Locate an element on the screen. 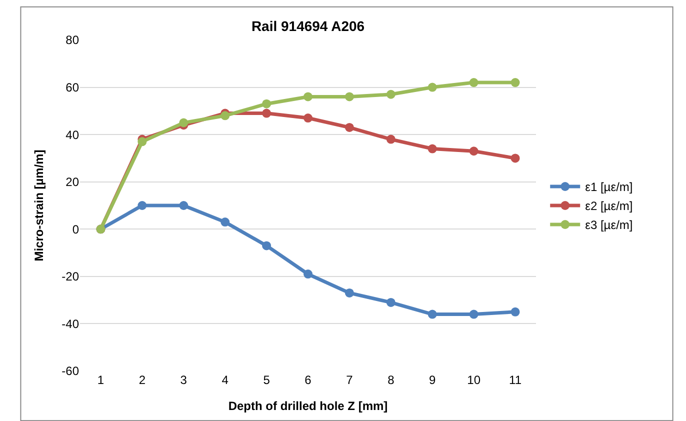 The width and height of the screenshot is (686, 421). x-tick-label: 7 is located at coordinates (350, 380).